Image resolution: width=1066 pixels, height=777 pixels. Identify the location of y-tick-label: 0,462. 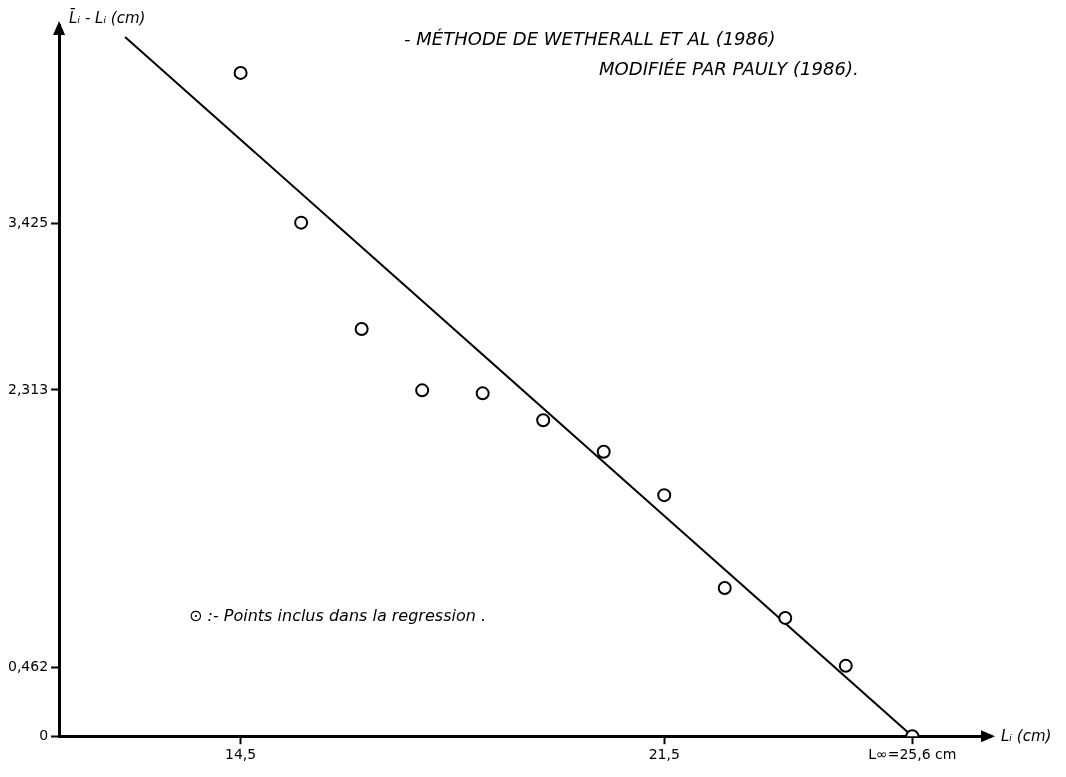
(28, 665).